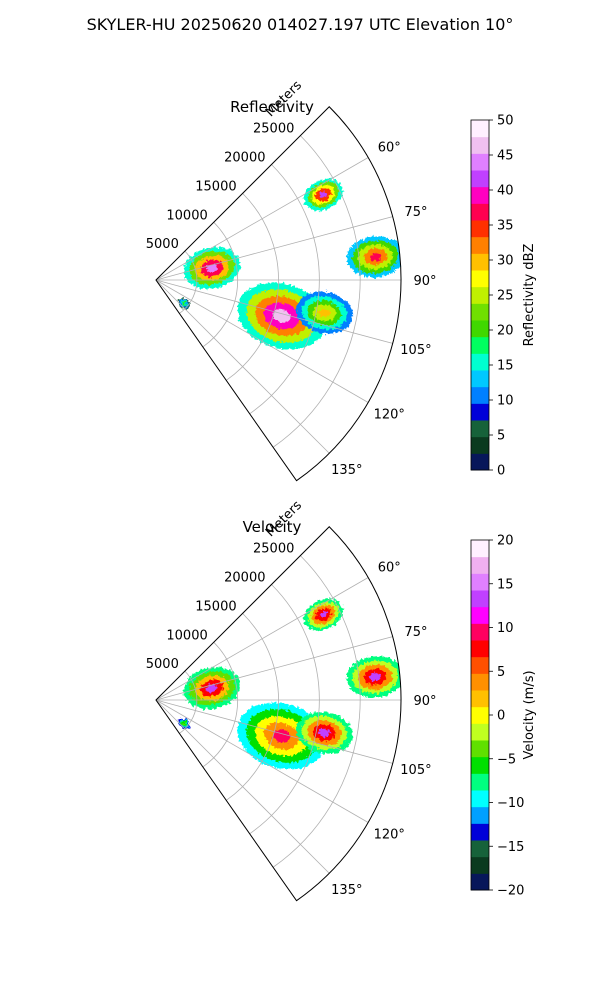 The image size is (600, 1000). Describe the element at coordinates (505, 121) in the screenshot. I see `colorbar-tick-label: 50` at that location.